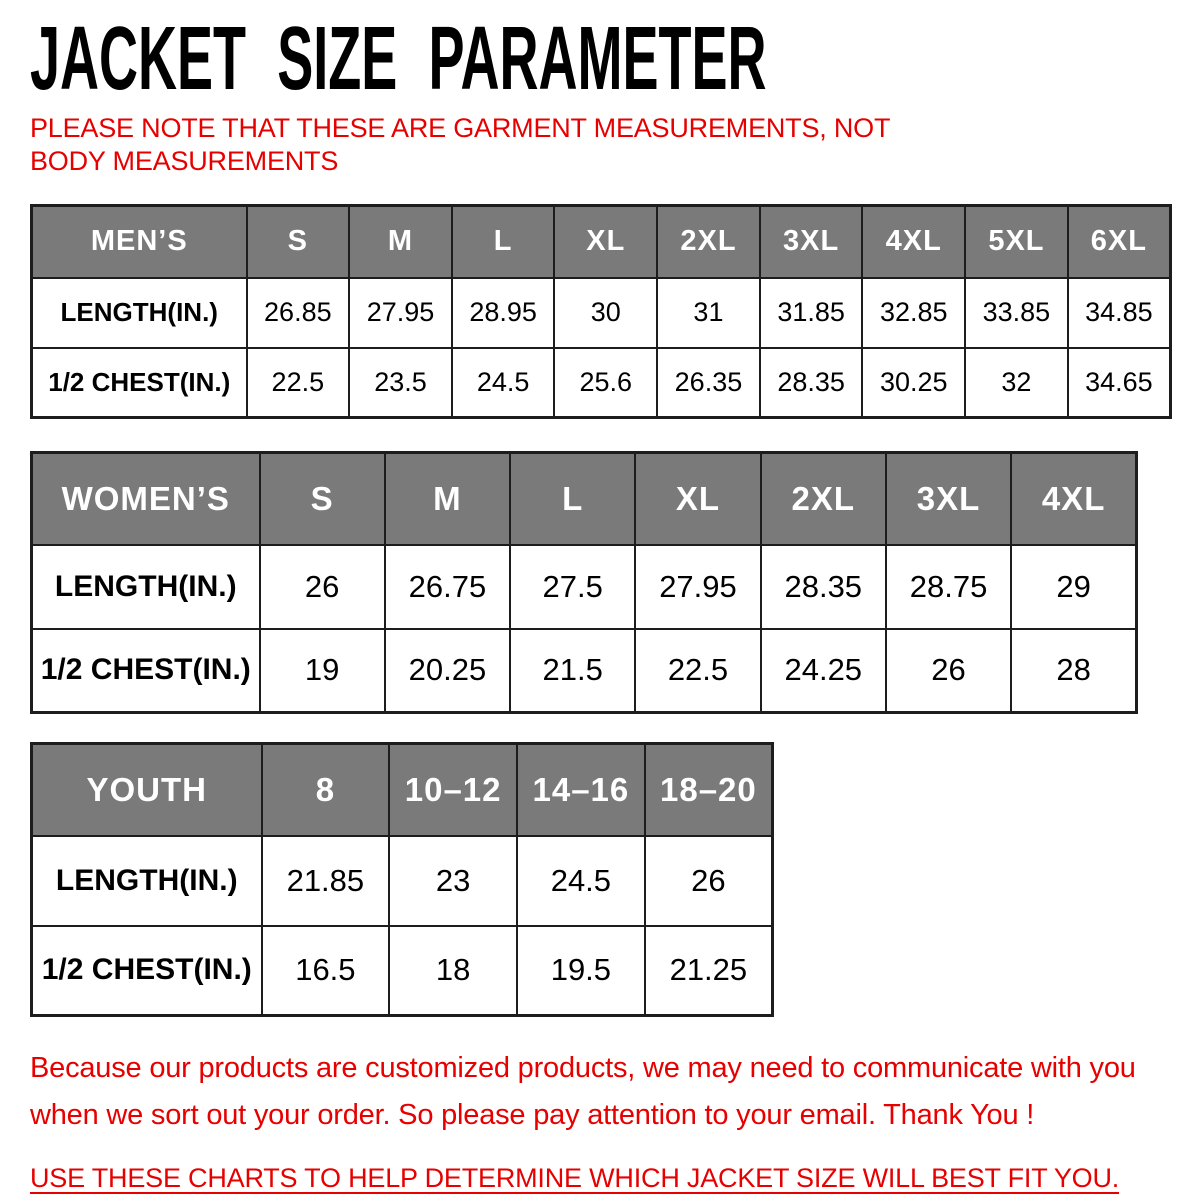 This screenshot has width=1200, height=1200. I want to click on womens-value-cell: 28.35, so click(823, 586).